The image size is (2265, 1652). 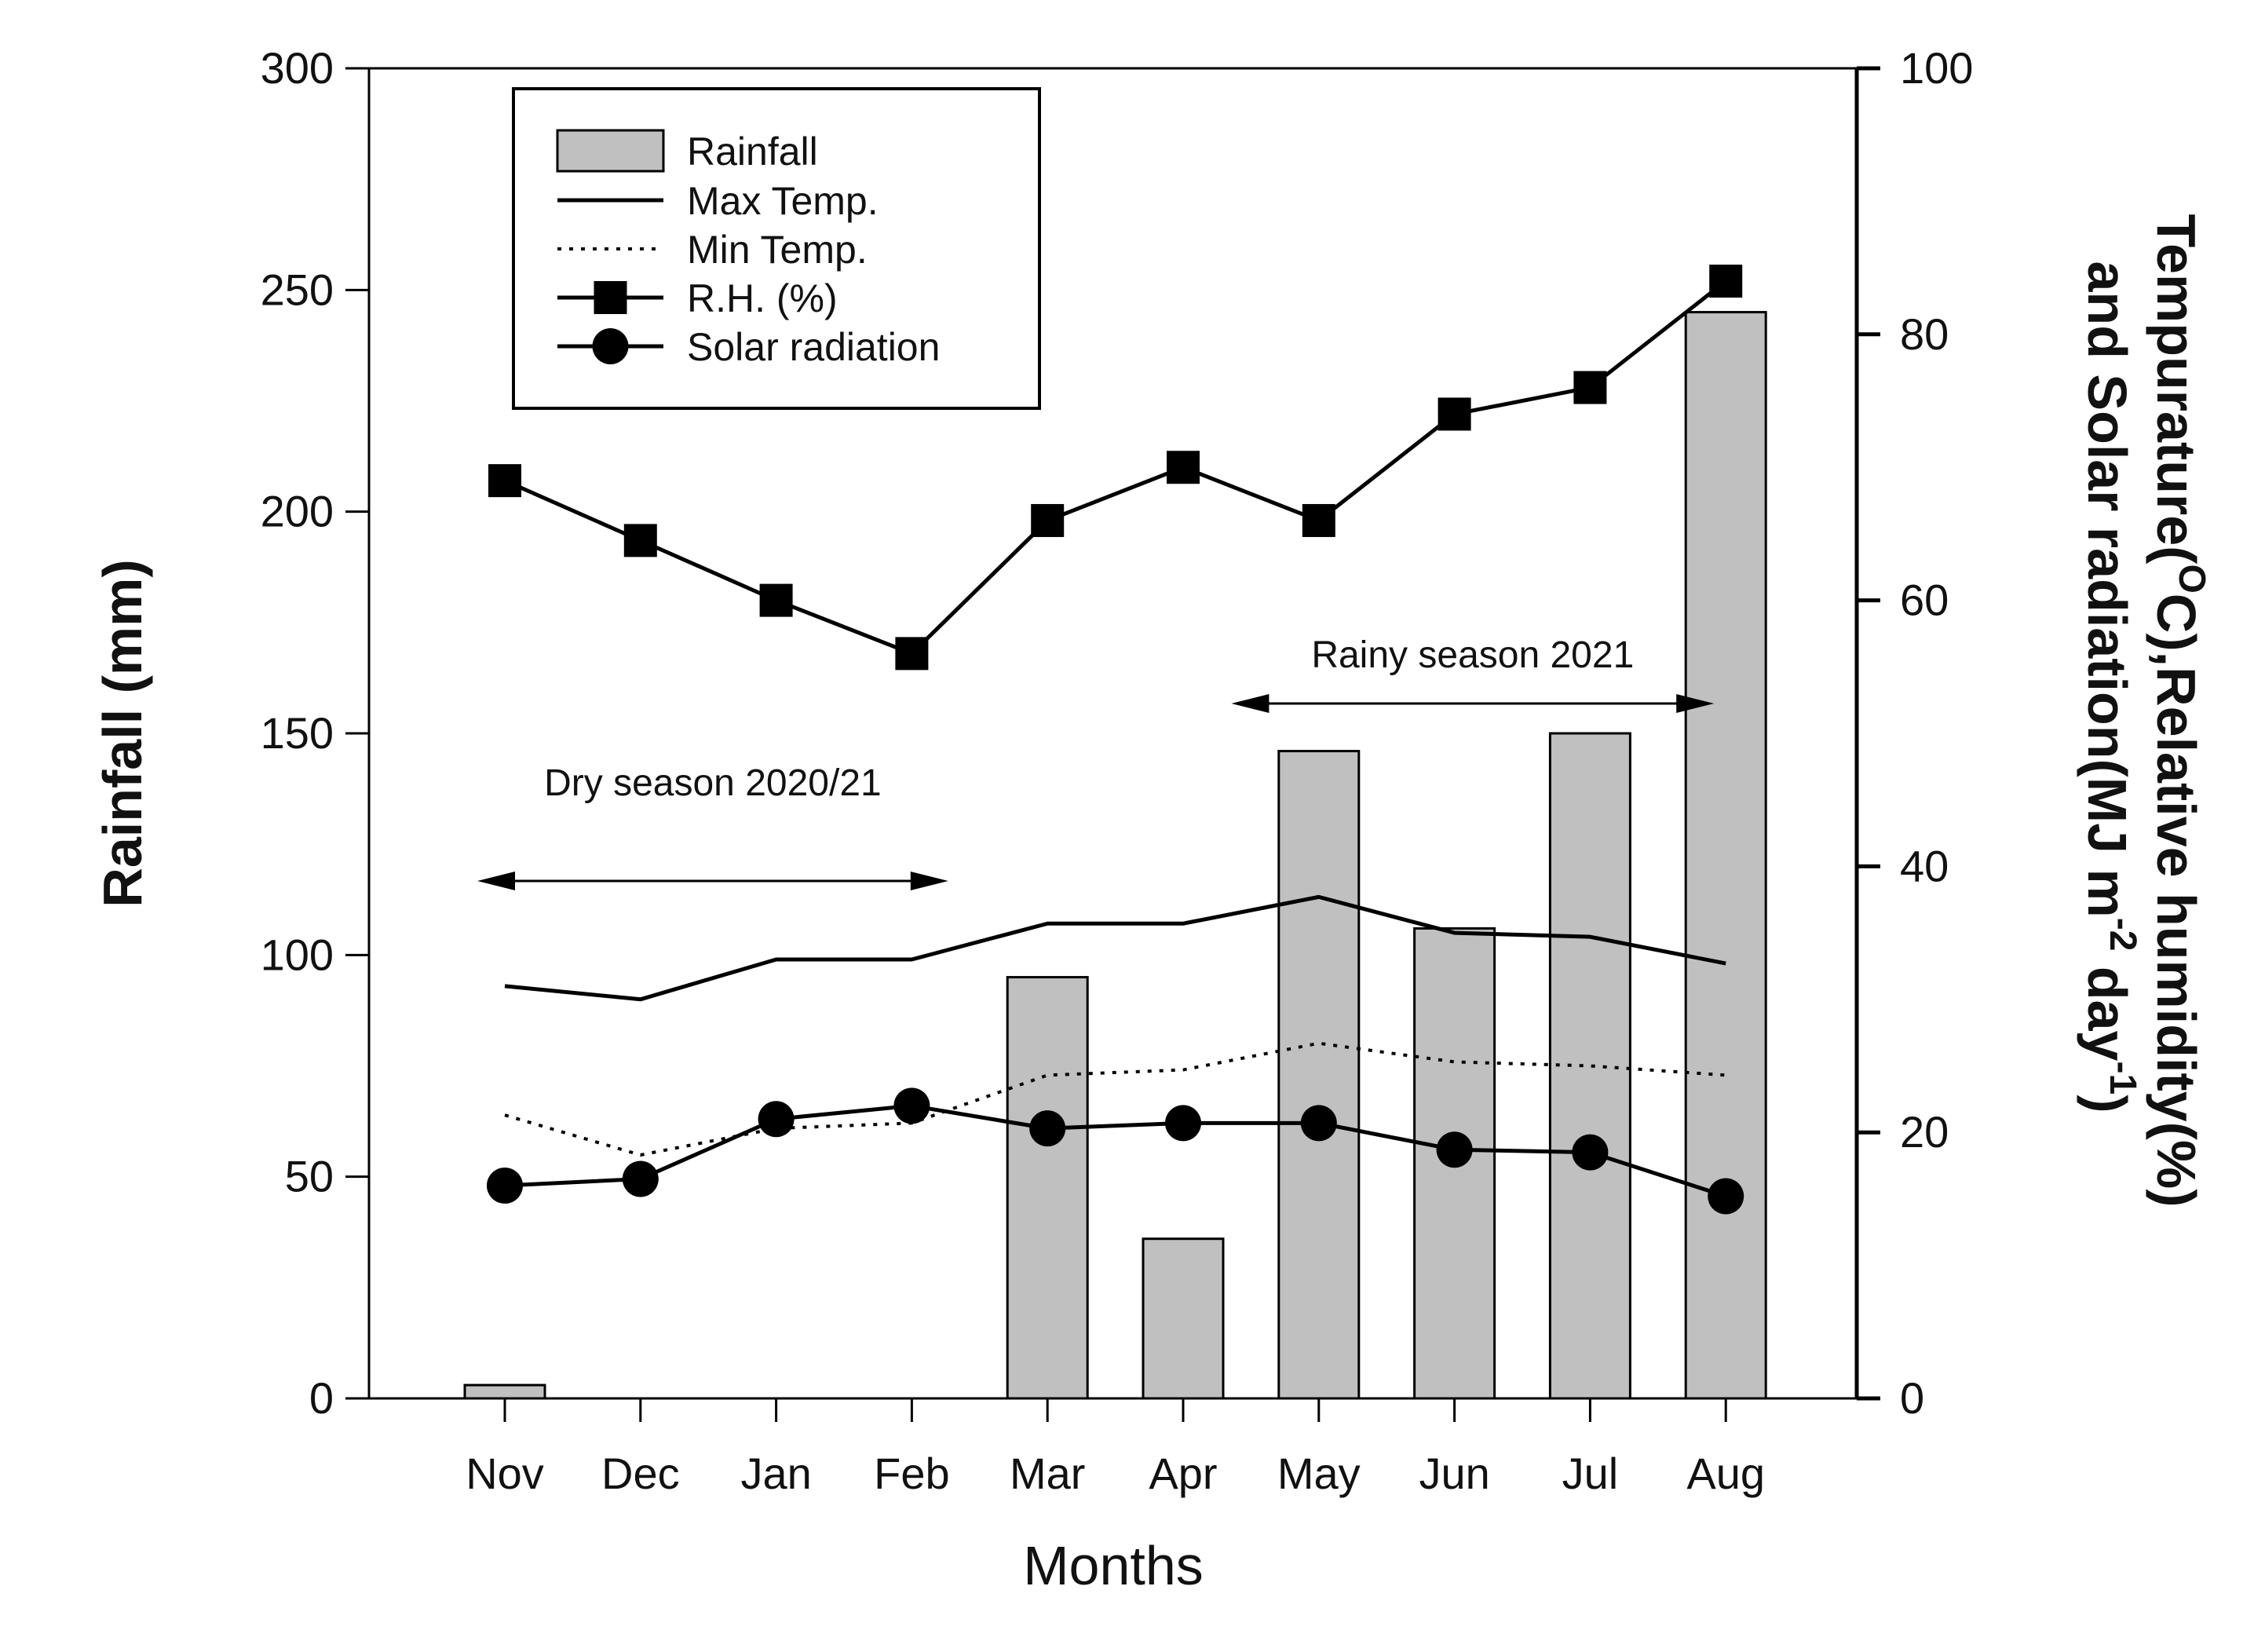 I want to click on r-h-marker-mar, so click(x=1048, y=520).